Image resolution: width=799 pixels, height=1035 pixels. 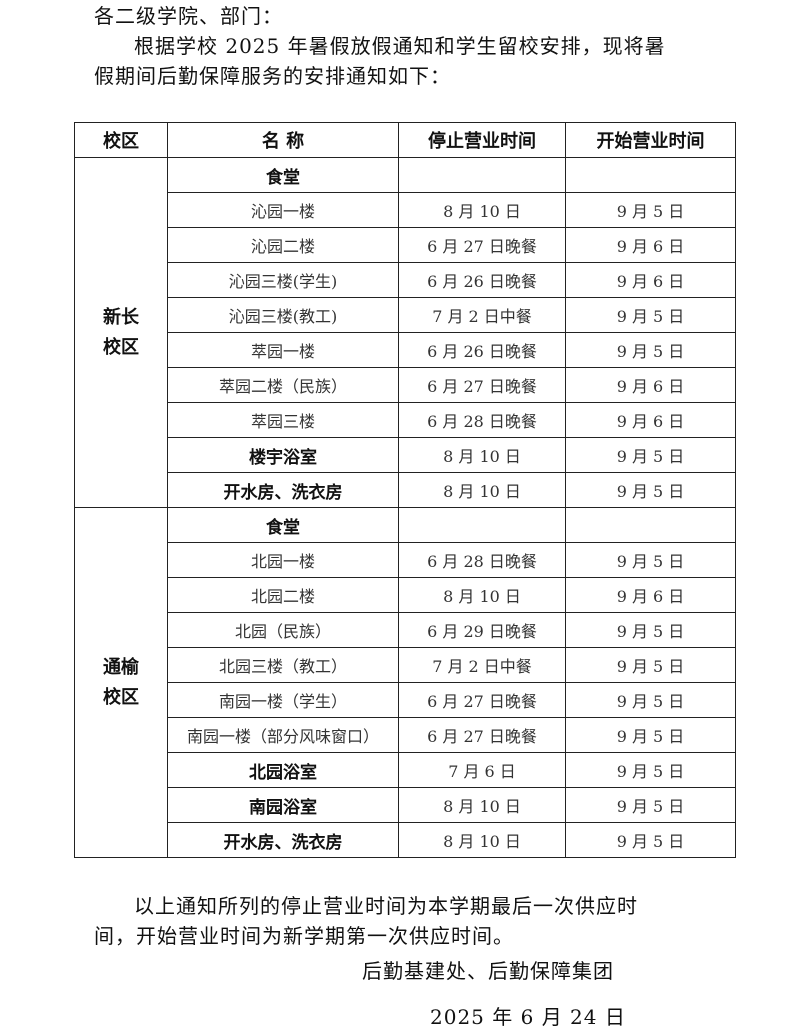 What do you see at coordinates (121, 140) in the screenshot?
I see `header-campus: 校区` at bounding box center [121, 140].